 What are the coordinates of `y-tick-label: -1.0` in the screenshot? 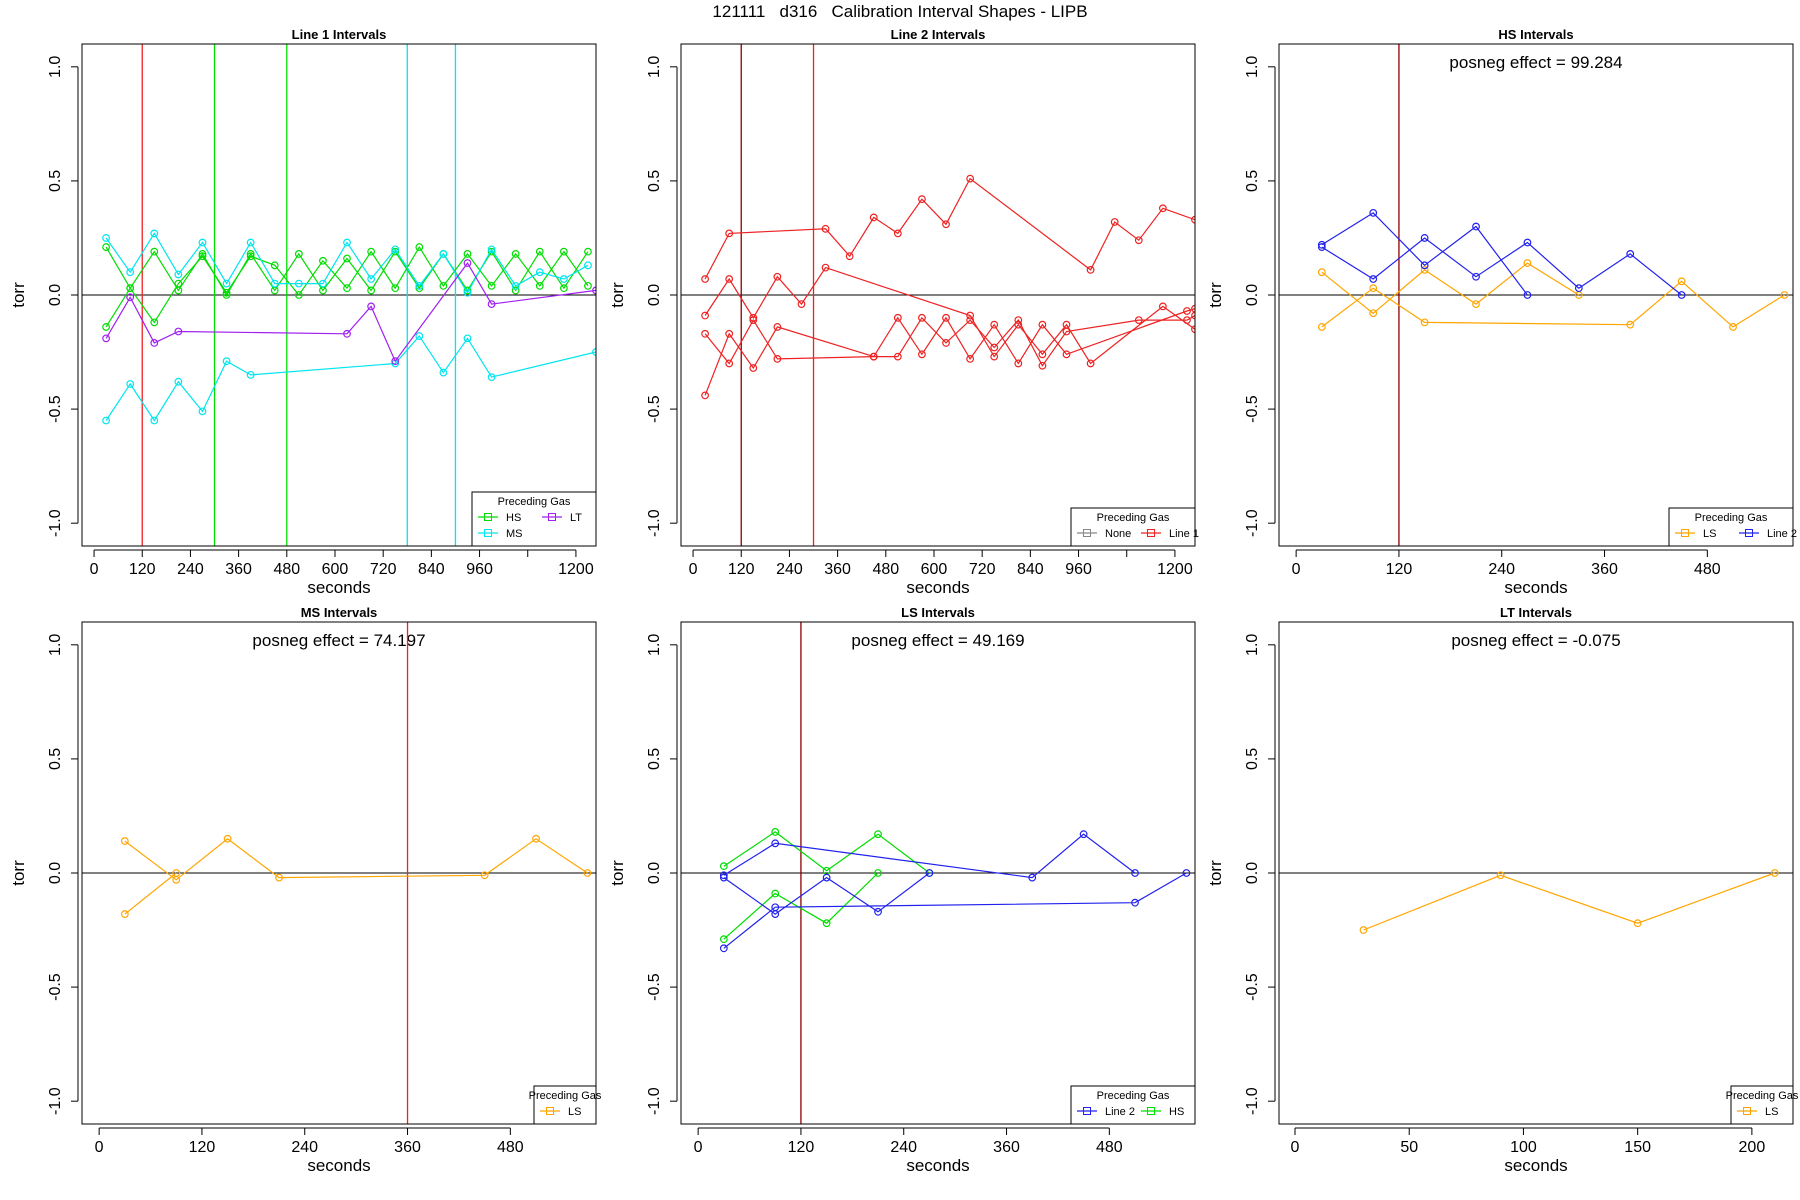 It's located at (1252, 523).